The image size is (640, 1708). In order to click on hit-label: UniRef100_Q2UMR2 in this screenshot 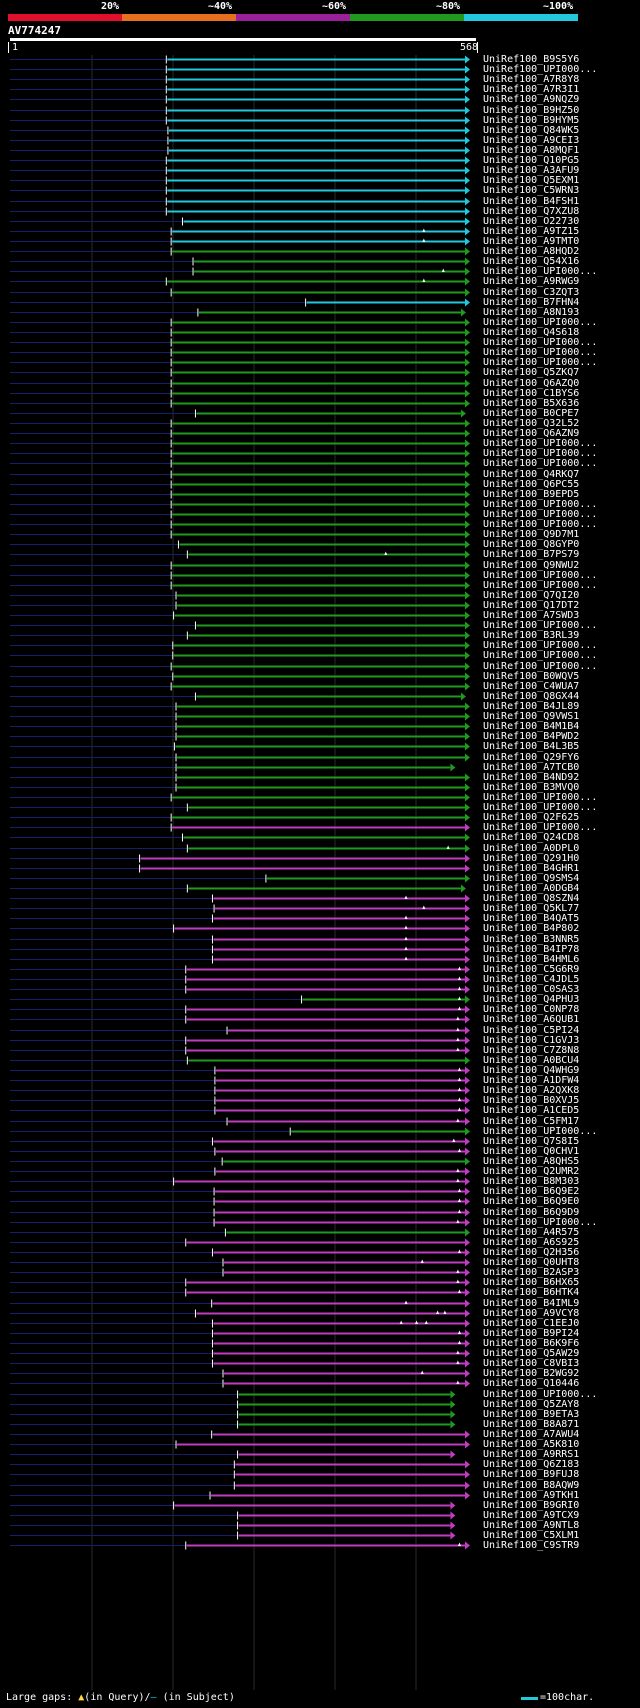, I will do `click(531, 1171)`.